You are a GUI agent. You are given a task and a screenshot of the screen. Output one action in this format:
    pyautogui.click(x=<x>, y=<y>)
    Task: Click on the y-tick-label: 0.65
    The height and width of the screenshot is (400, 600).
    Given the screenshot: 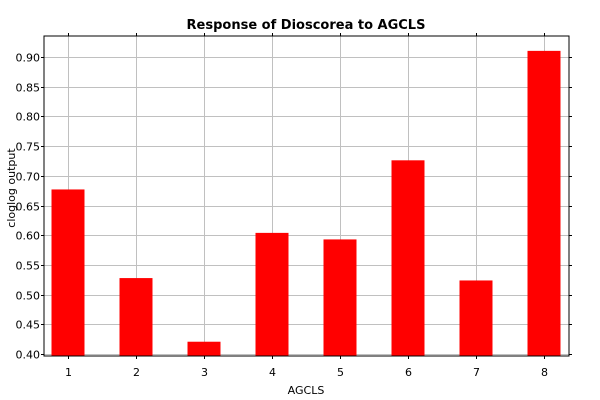 What is the action you would take?
    pyautogui.click(x=28, y=207)
    